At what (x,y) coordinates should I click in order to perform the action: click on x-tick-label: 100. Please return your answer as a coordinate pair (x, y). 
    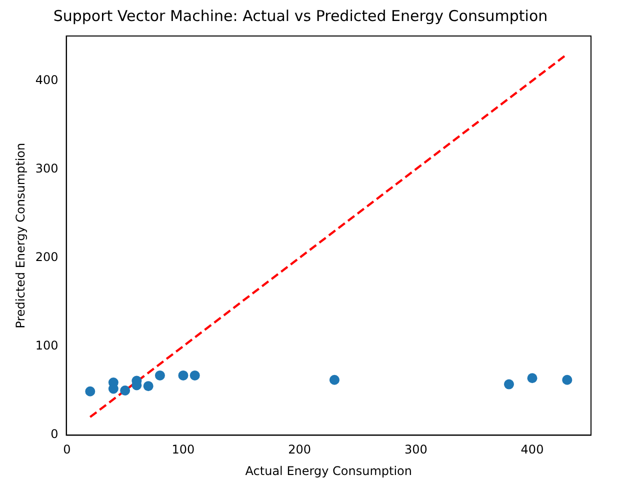
    Looking at the image, I should click on (183, 449).